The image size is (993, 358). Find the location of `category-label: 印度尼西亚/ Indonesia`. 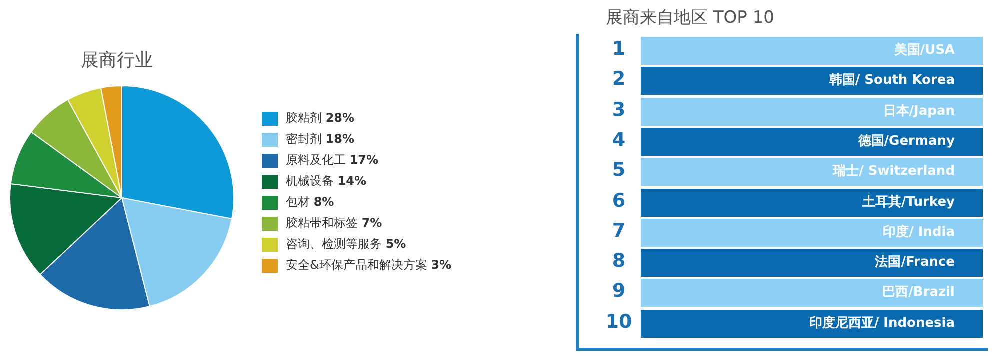

category-label: 印度尼西亚/ Indonesia is located at coordinates (812, 324).